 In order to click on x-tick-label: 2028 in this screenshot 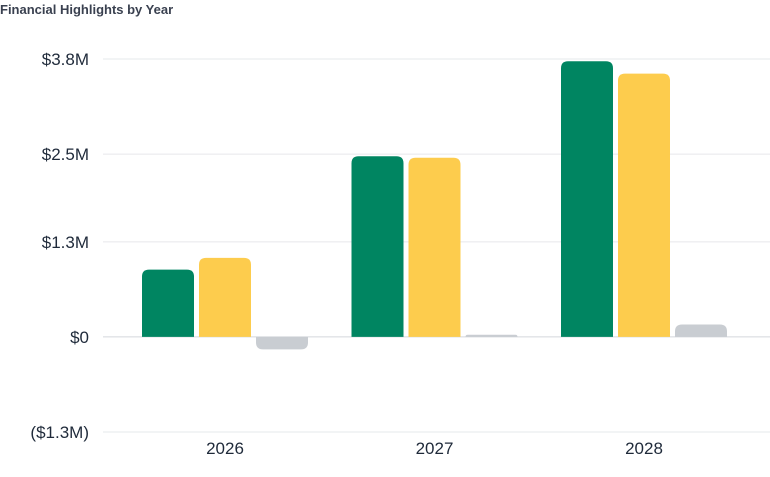, I will do `click(644, 448)`.